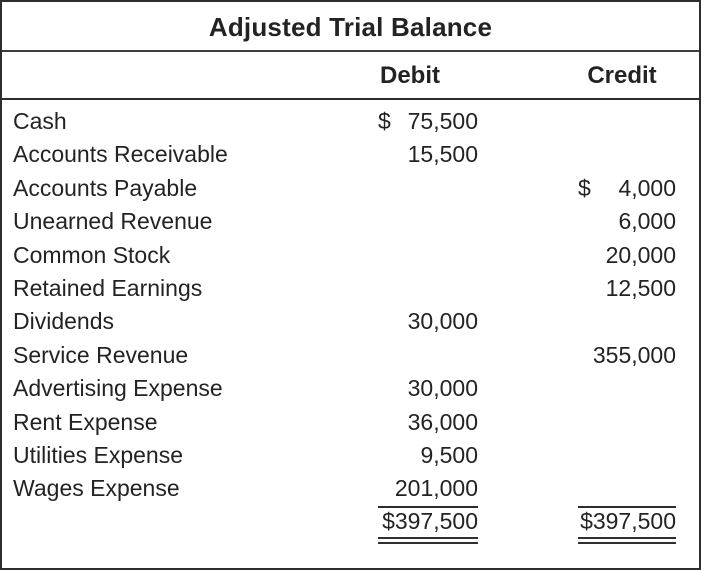  I want to click on credit-amount: 4,000, so click(647, 187).